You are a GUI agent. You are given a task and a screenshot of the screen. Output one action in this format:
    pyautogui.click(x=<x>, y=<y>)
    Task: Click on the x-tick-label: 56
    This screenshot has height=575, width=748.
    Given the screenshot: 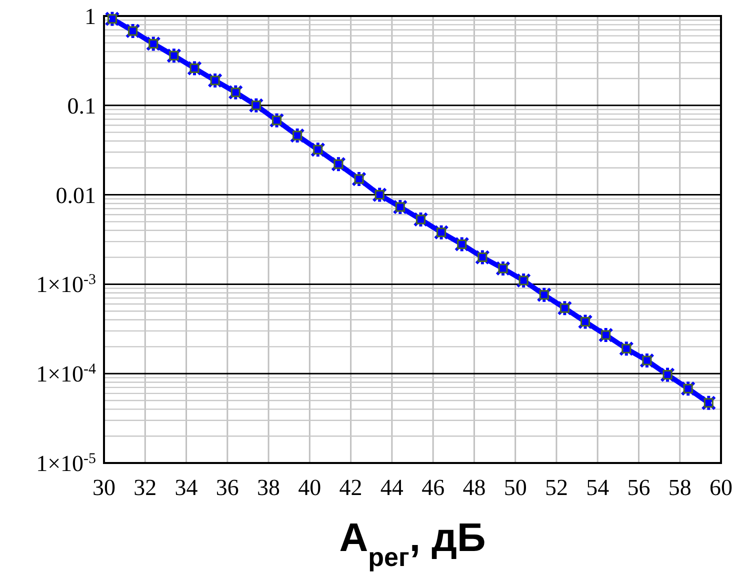 What is the action you would take?
    pyautogui.click(x=638, y=487)
    